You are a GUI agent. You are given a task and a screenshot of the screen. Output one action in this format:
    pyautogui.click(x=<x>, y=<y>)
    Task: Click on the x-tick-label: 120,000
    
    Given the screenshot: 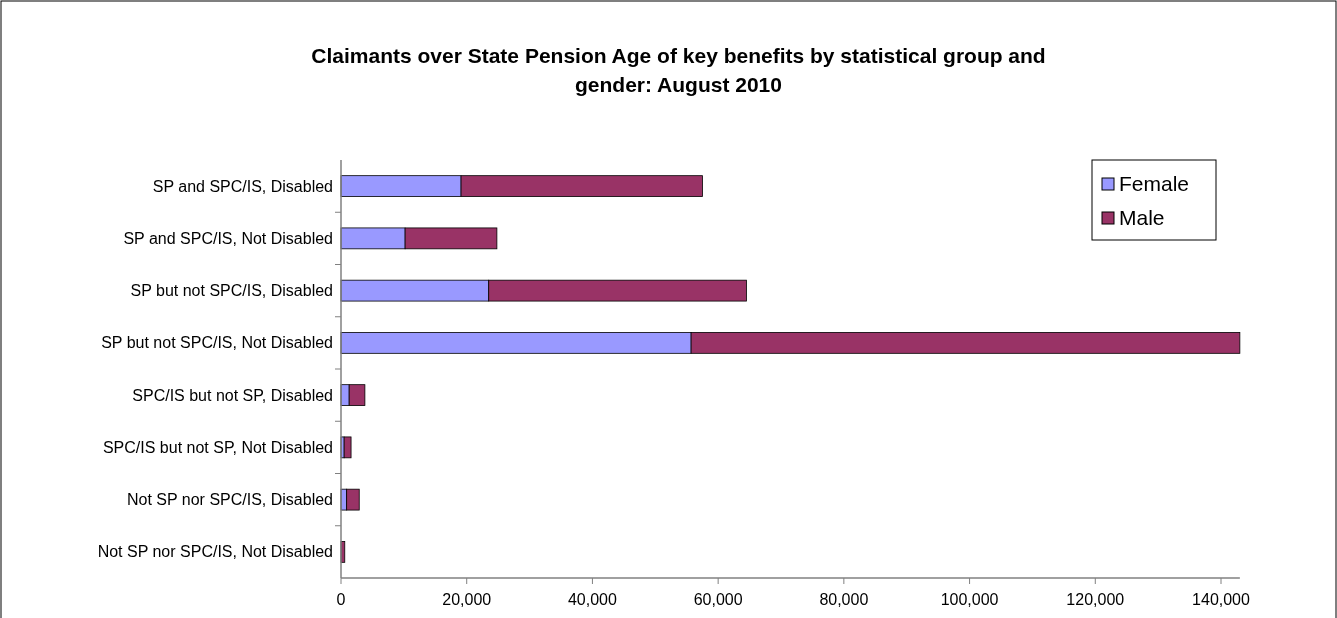 What is the action you would take?
    pyautogui.click(x=1095, y=599)
    